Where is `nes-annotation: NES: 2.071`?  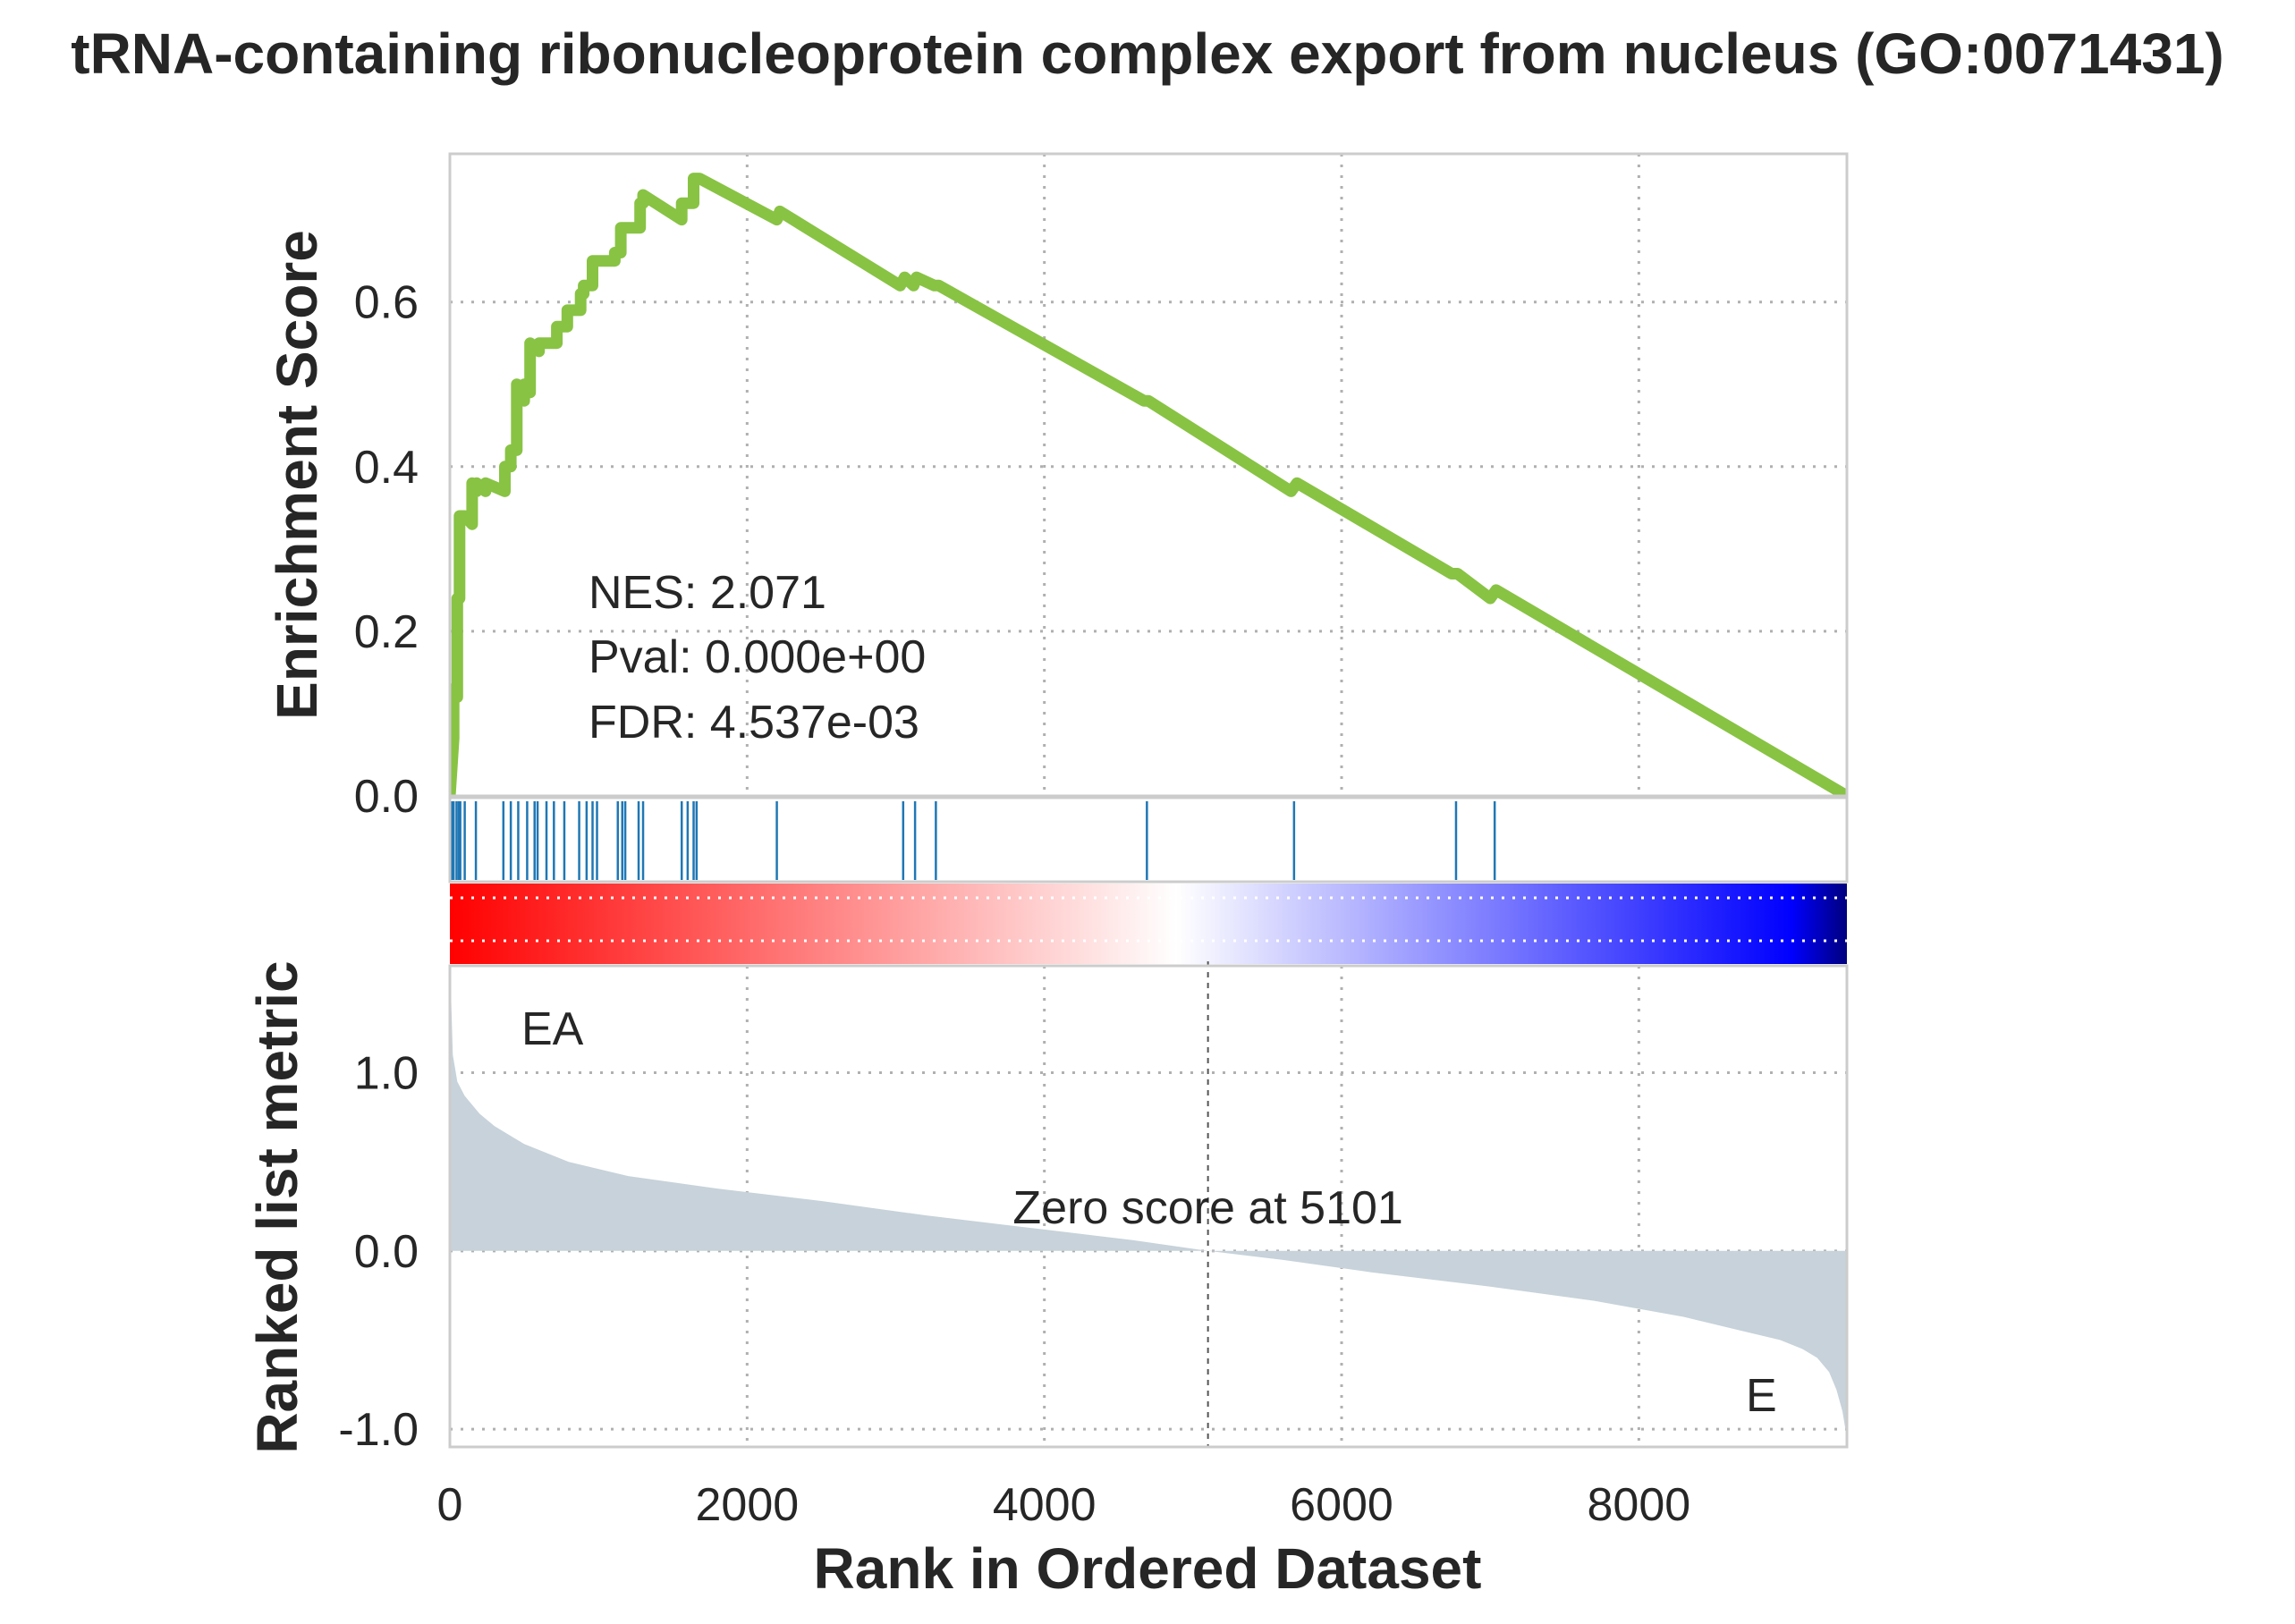
nes-annotation: NES: 2.071 is located at coordinates (708, 593).